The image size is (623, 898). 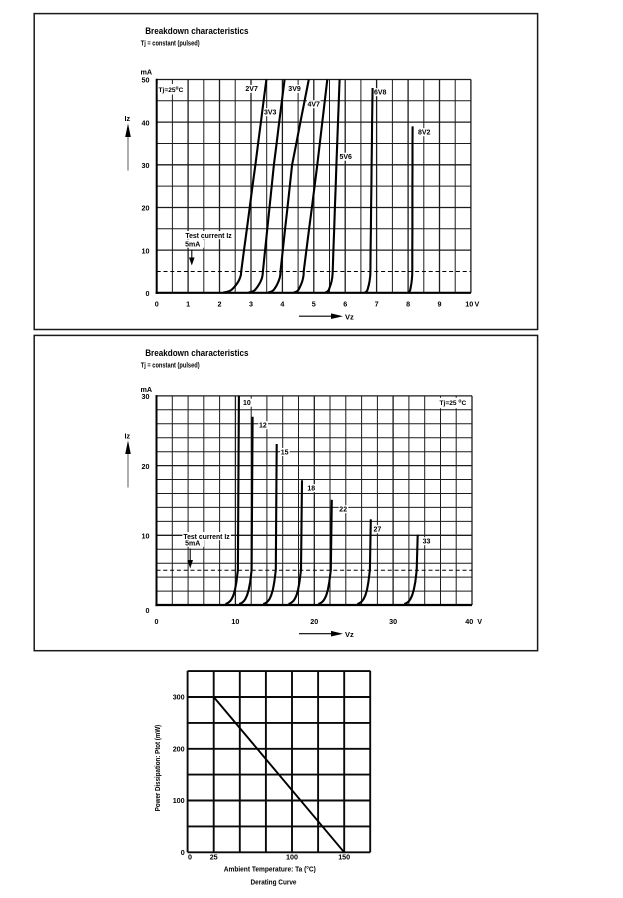 What do you see at coordinates (344, 857) in the screenshot?
I see `svg-text: 150` at bounding box center [344, 857].